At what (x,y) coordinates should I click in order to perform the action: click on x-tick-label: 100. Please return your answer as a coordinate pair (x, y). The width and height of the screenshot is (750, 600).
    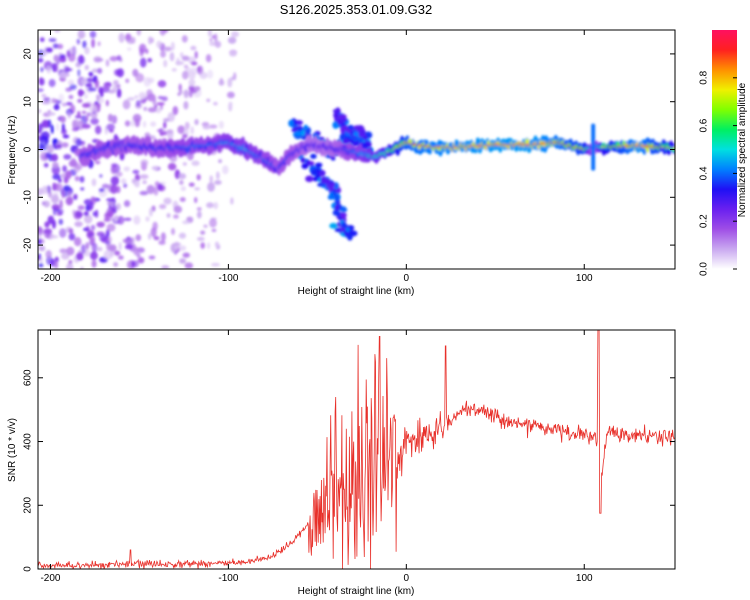
    Looking at the image, I should click on (584, 278).